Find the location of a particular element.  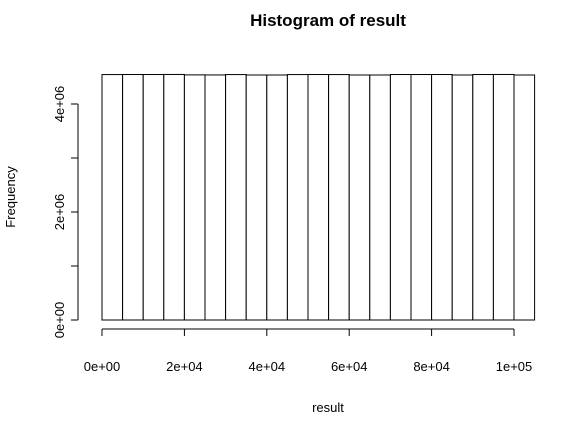

x-axis: 0e+00 2e+04 4e+04 6e+04 8e+04 1e+05 is located at coordinates (308, 351).